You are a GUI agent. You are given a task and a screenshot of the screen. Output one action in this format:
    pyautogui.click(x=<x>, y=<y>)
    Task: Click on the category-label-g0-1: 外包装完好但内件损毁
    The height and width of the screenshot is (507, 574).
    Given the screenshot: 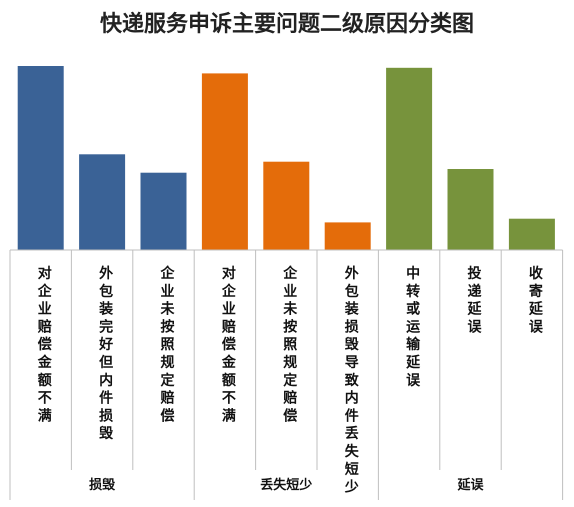 What is the action you would take?
    pyautogui.click(x=106, y=353)
    